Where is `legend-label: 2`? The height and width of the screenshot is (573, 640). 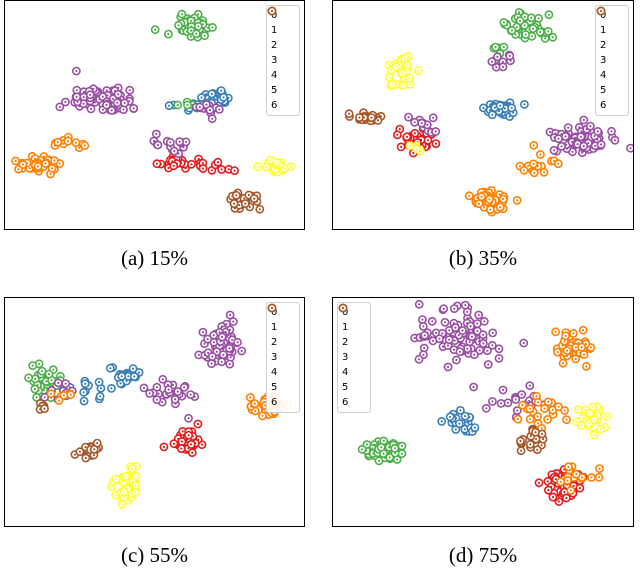
legend-label: 2 is located at coordinates (274, 342).